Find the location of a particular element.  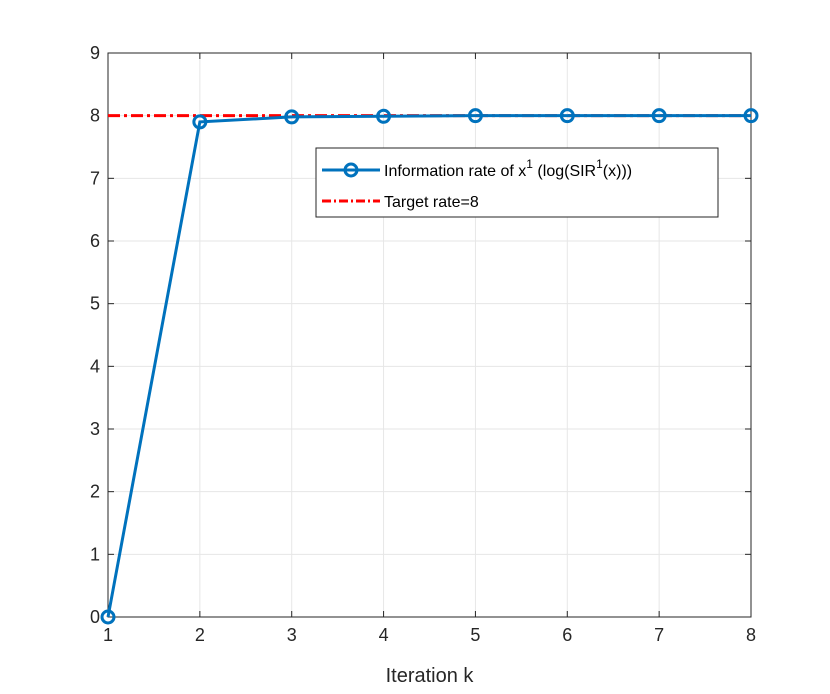

x-tick-label: 7 is located at coordinates (659, 635).